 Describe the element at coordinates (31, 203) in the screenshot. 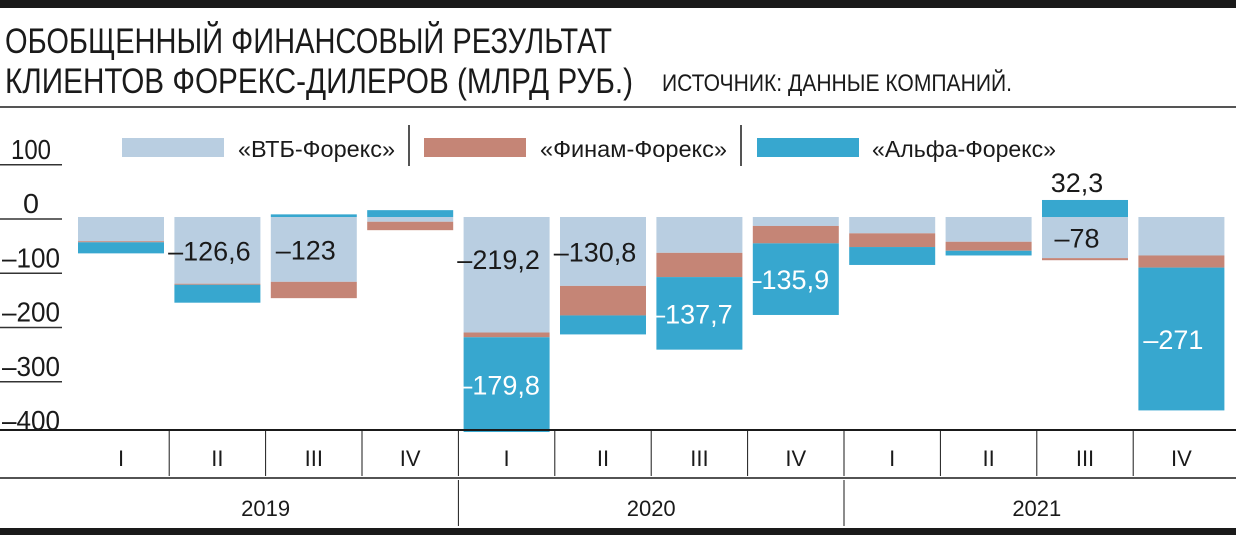

I see `y-tick-label: 0` at that location.